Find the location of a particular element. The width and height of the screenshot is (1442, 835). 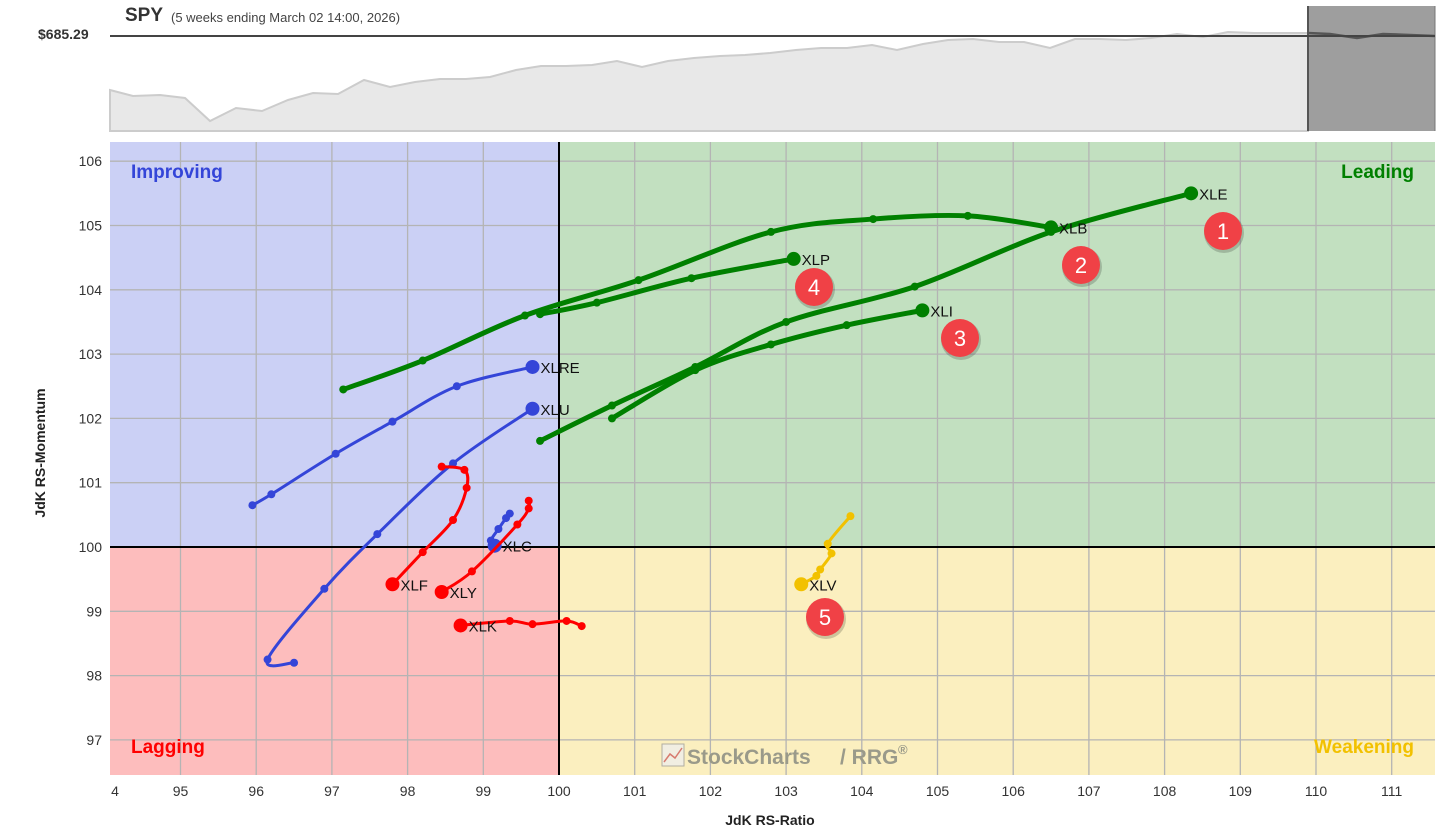

x-tick-label: 109 is located at coordinates (1241, 791).